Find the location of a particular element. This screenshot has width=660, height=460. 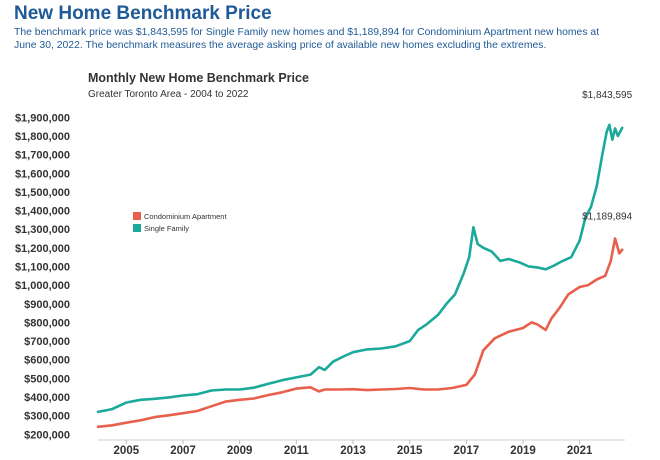

end-value-label: $1,843,595 is located at coordinates (607, 95).